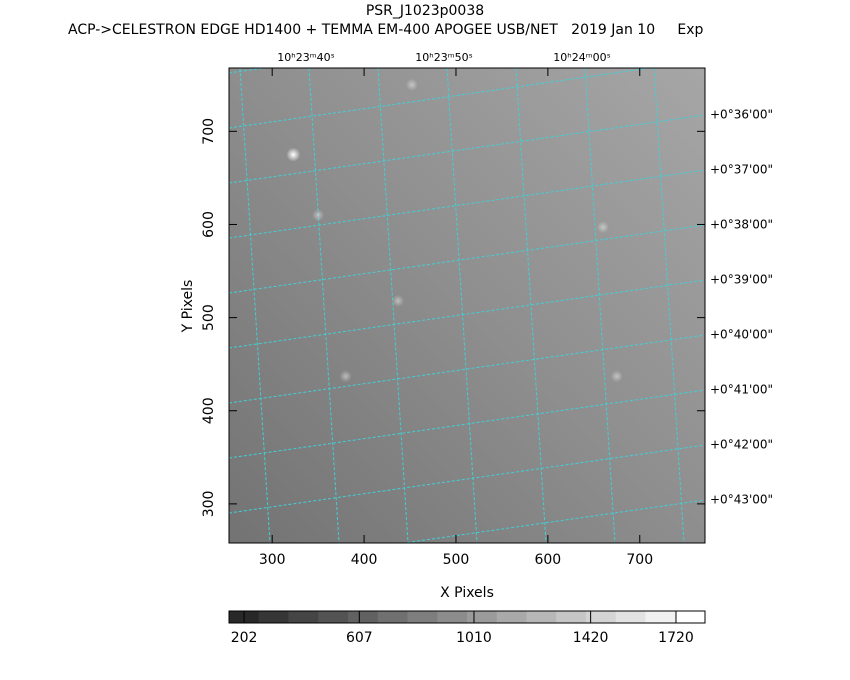 The height and width of the screenshot is (680, 850). I want to click on dec-label: +0°41'00", so click(741, 390).